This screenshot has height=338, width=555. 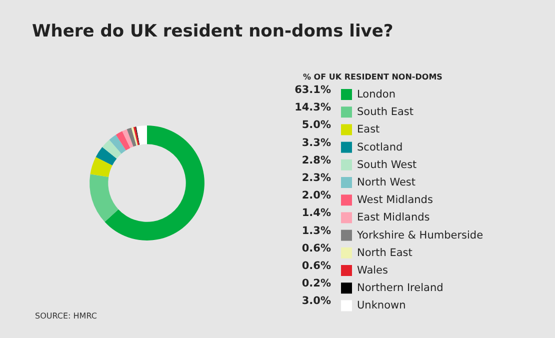 What do you see at coordinates (368, 130) in the screenshot?
I see `legend-label: East` at bounding box center [368, 130].